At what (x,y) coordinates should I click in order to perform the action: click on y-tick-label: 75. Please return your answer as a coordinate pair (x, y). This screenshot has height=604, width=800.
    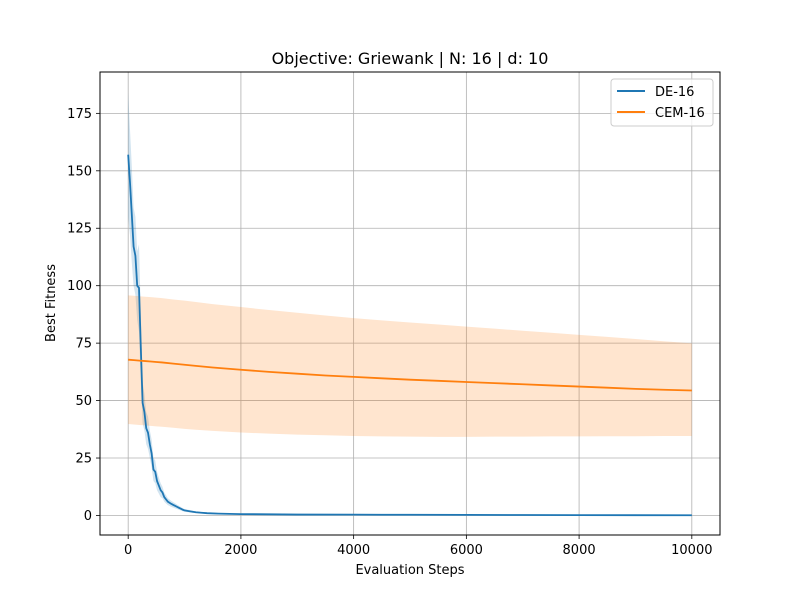
    Looking at the image, I should click on (83, 344).